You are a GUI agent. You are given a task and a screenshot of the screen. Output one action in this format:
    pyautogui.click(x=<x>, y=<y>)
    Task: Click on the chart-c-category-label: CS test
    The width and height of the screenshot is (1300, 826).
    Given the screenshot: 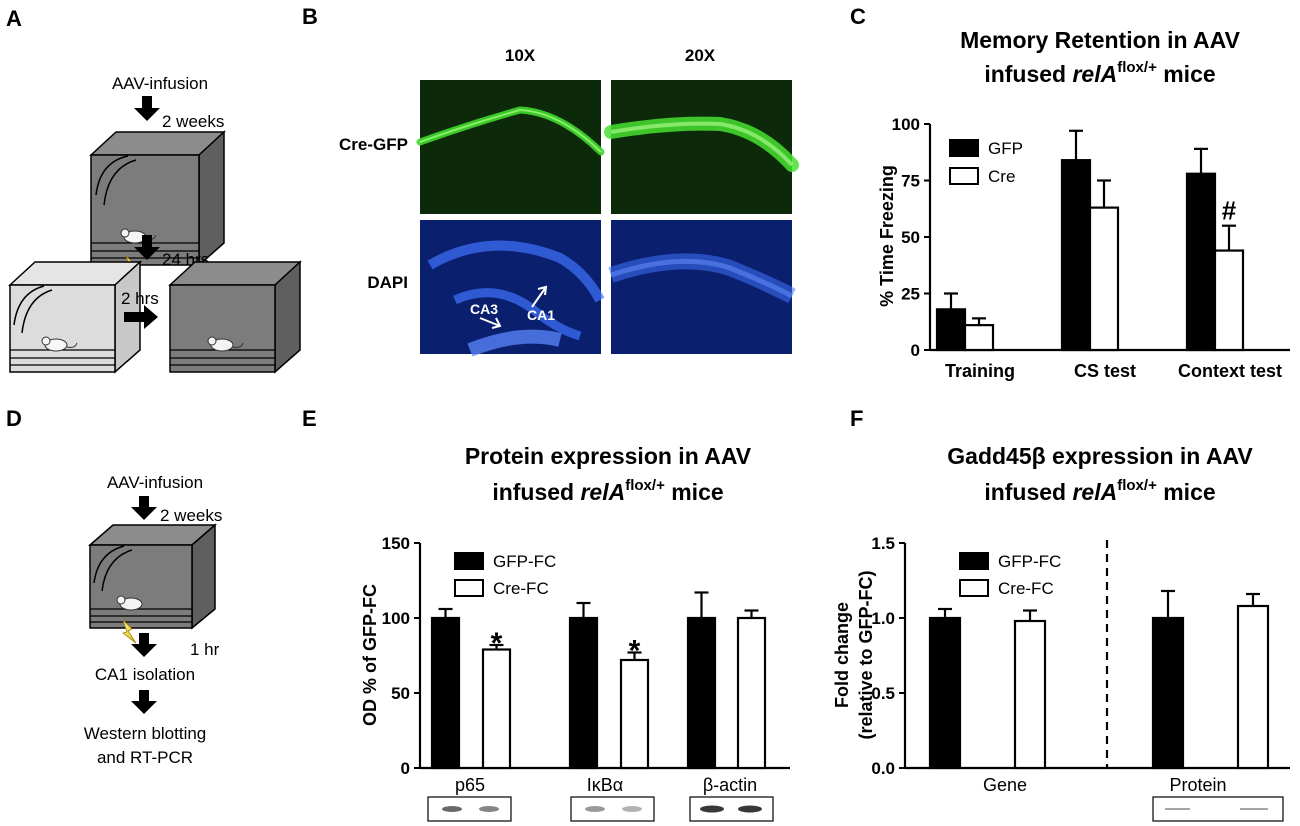 What is the action you would take?
    pyautogui.click(x=1105, y=371)
    